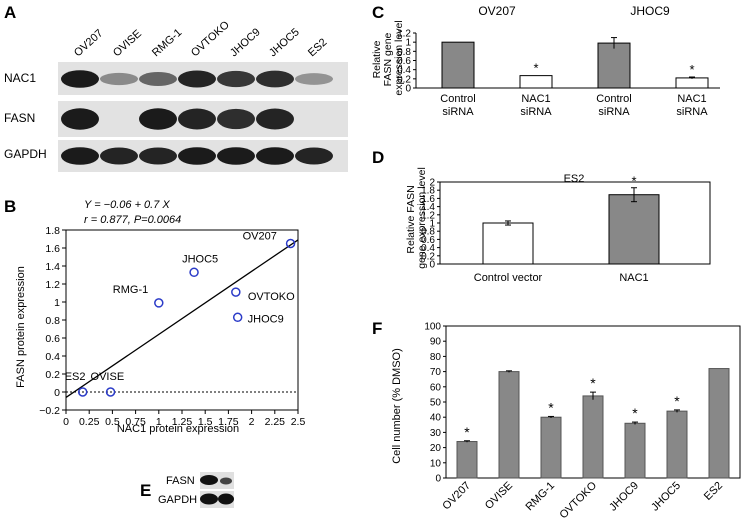 The width and height of the screenshot is (750, 520). Describe the element at coordinates (200, 259) in the screenshot. I see `point-label: JHOC5` at that location.